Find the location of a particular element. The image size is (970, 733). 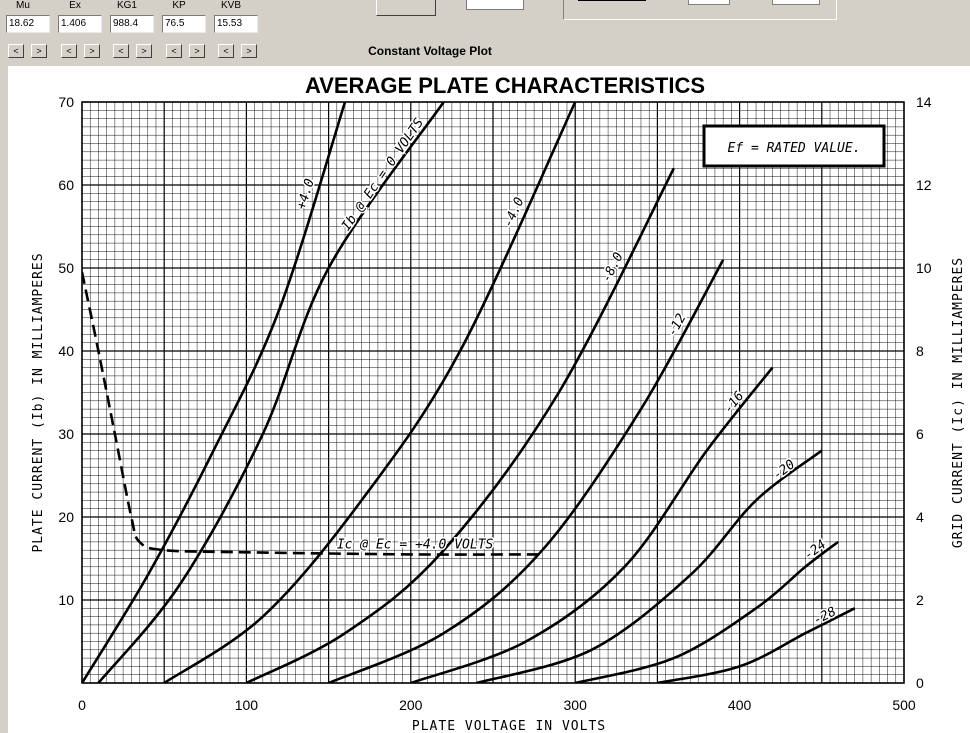

y2-tick-label: 6 is located at coordinates (920, 434).